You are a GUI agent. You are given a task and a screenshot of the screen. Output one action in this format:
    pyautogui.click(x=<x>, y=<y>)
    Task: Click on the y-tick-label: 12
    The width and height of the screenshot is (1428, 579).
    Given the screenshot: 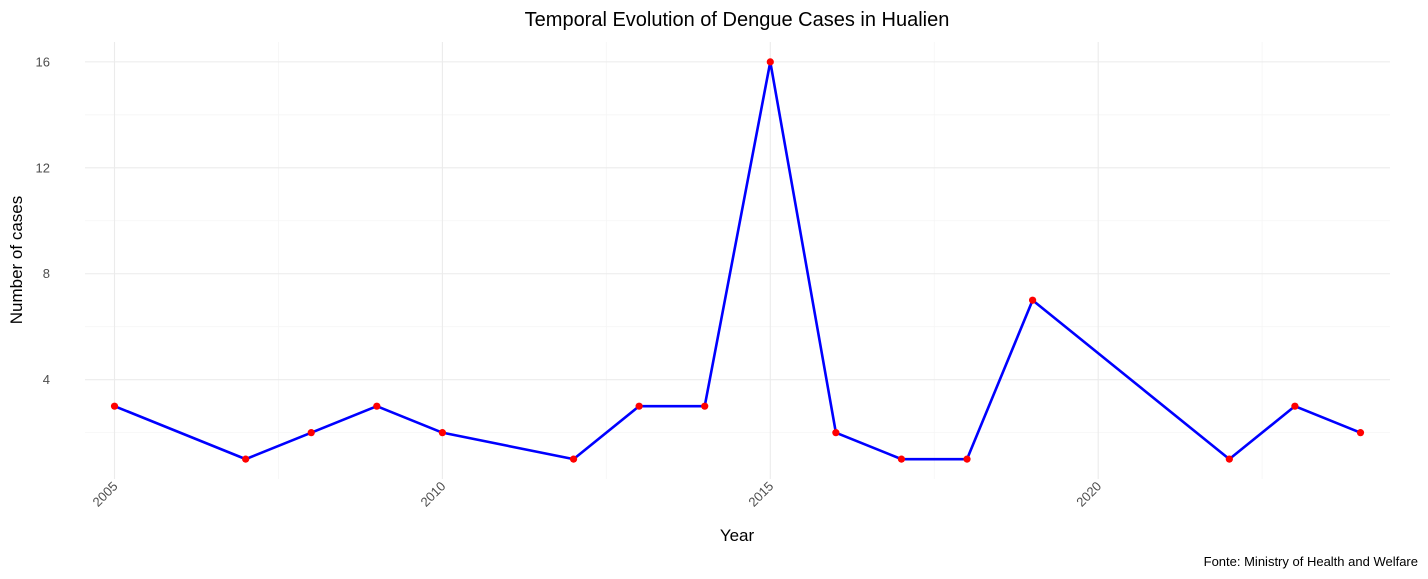 What is the action you would take?
    pyautogui.click(x=43, y=167)
    